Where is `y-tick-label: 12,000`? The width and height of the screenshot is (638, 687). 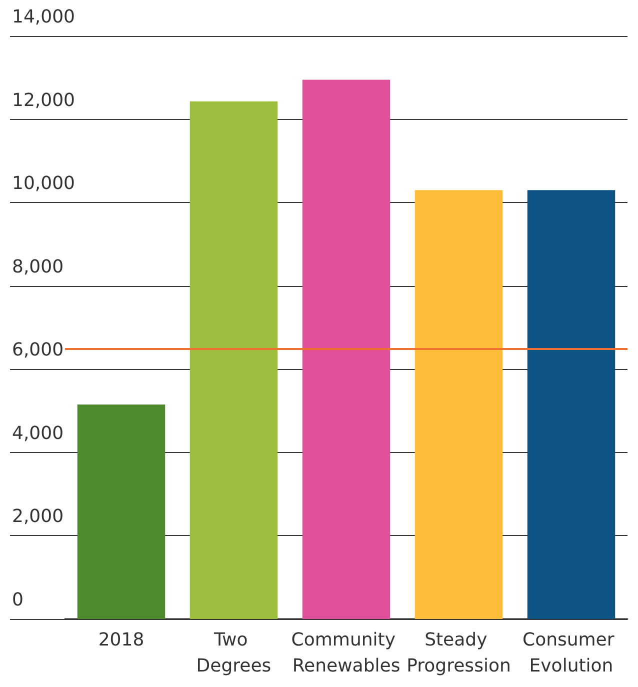 y-tick-label: 12,000 is located at coordinates (43, 100).